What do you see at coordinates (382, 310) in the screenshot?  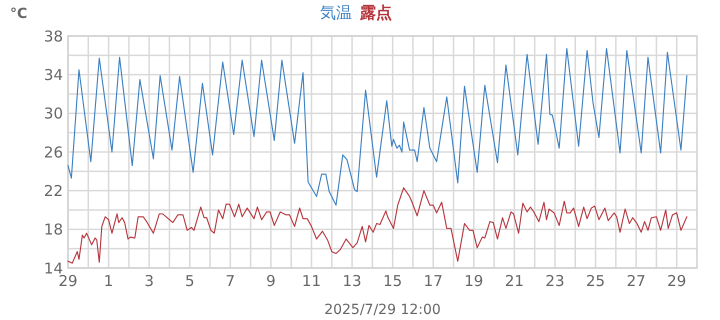 I see `text: 2025/7/29 12:00` at bounding box center [382, 310].